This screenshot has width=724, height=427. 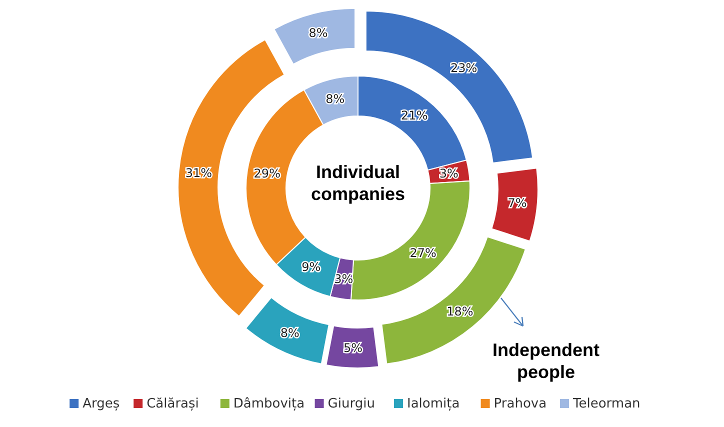 What do you see at coordinates (172, 404) in the screenshot?
I see `legend-label: Călărași` at bounding box center [172, 404].